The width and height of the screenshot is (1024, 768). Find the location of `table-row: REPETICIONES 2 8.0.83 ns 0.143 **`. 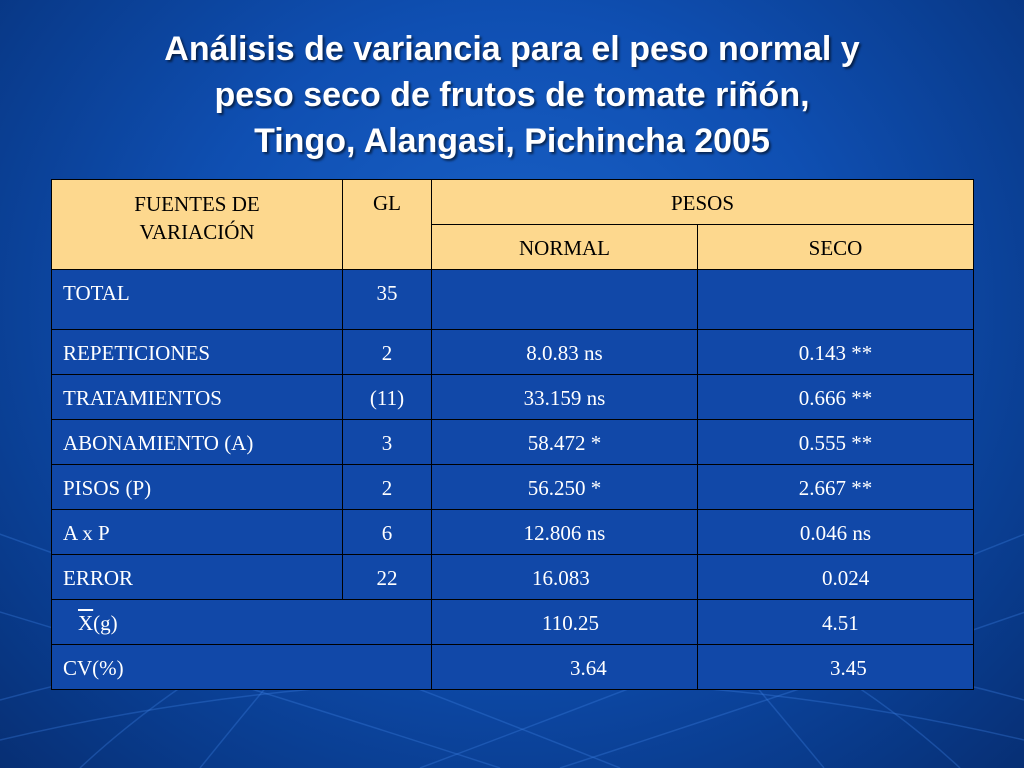

table-row: REPETICIONES 2 8.0.83 ns 0.143 ** is located at coordinates (512, 352).